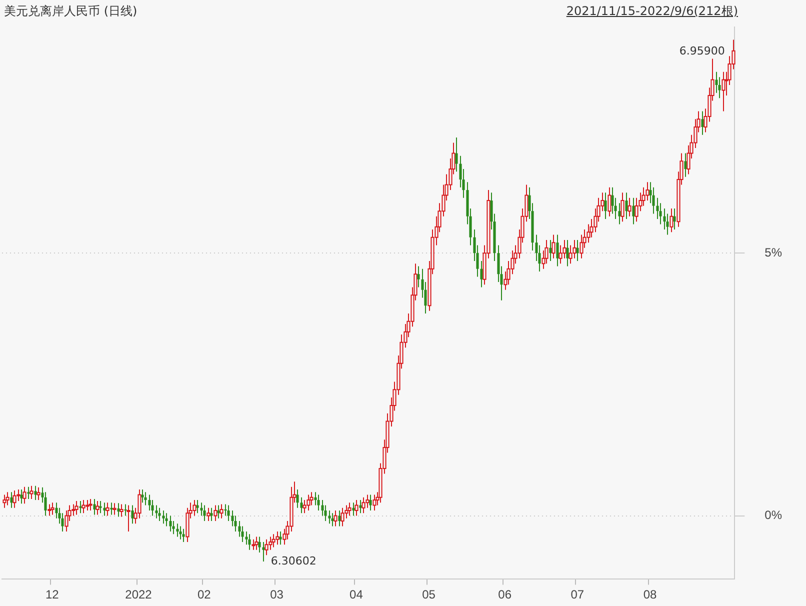 The height and width of the screenshot is (606, 806). I want to click on x-tick-label: 04, so click(357, 594).